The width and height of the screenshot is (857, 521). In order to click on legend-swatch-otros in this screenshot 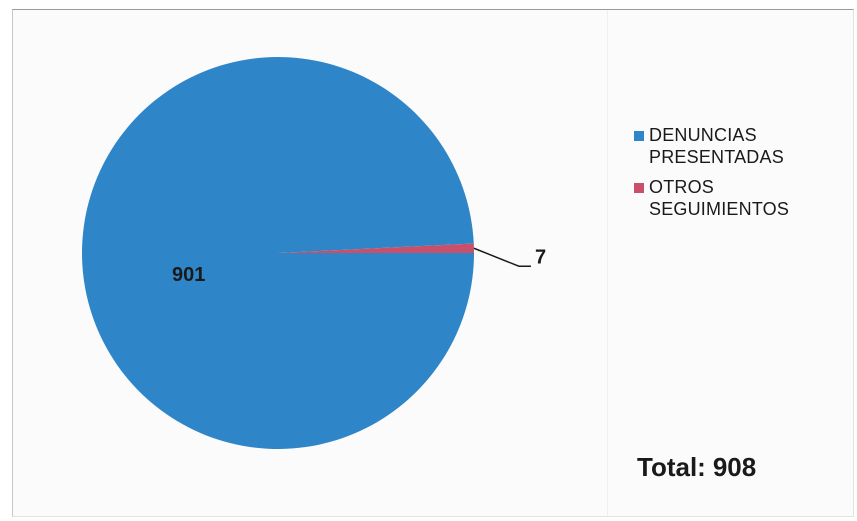, I will do `click(639, 188)`.